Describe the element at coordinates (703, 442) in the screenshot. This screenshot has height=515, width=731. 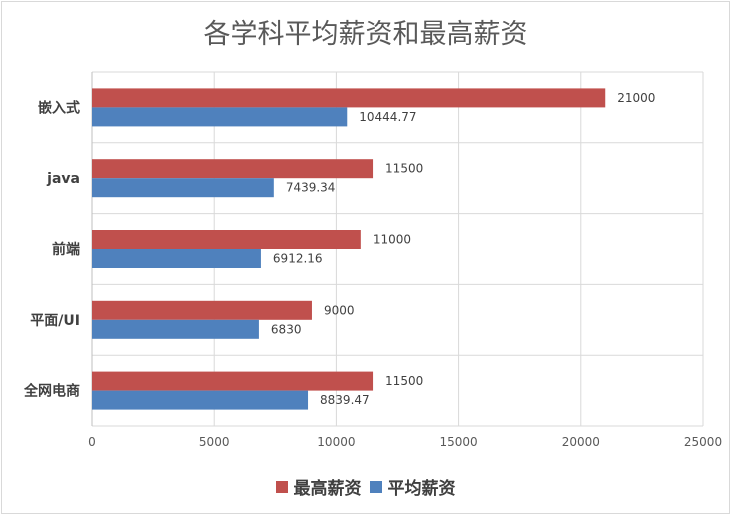
I see `x-tick-label: 25000` at that location.